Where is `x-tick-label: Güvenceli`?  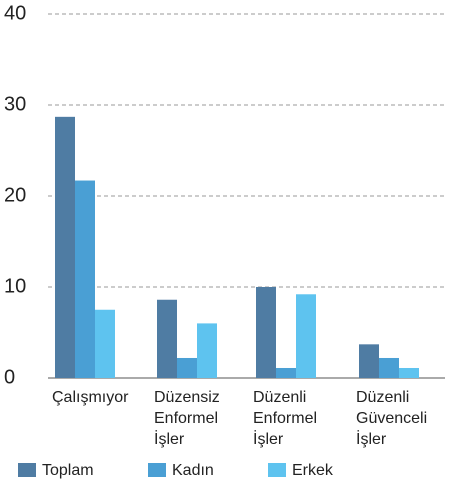 x-tick-label: Güvenceli is located at coordinates (391, 418).